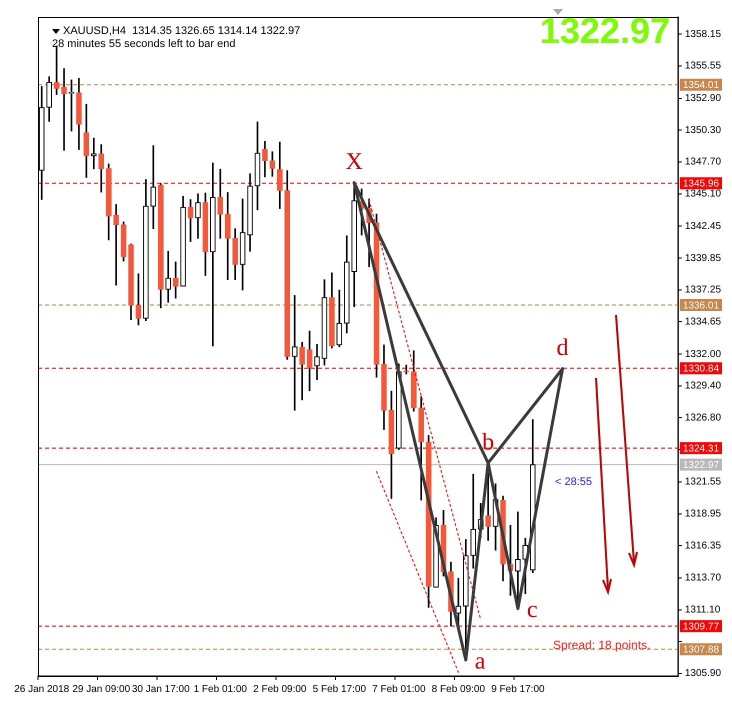 Image resolution: width=732 pixels, height=706 pixels. What do you see at coordinates (181, 31) in the screenshot?
I see `text: XAUUSD,H4 1314.35 1326.65 1314.14 1322.97` at bounding box center [181, 31].